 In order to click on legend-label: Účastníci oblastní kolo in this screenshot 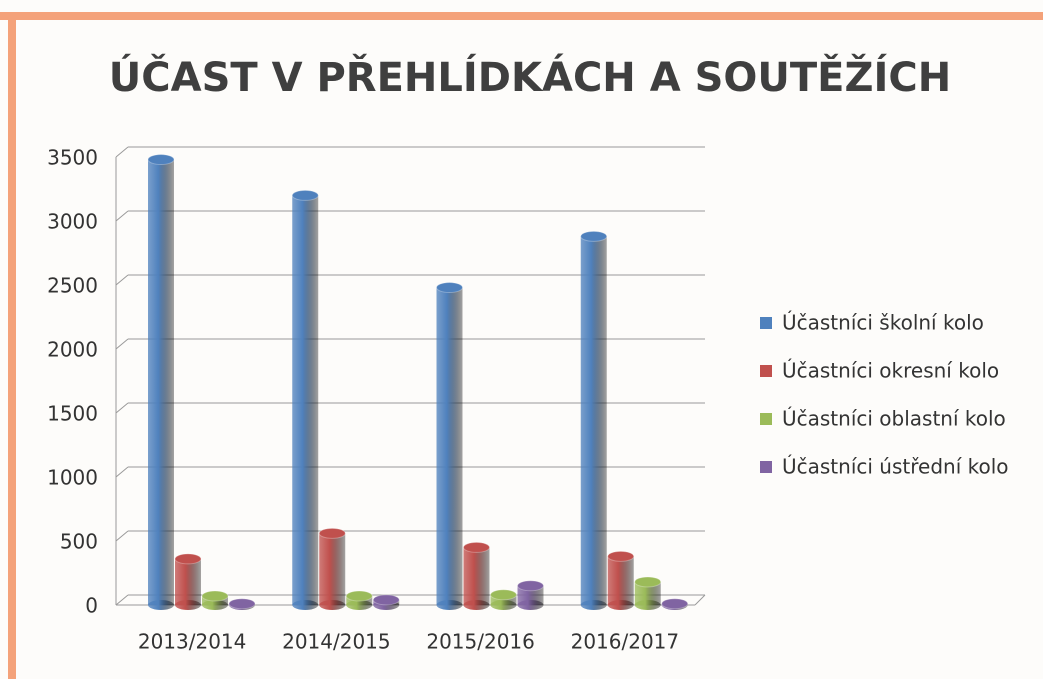, I will do `click(894, 419)`.